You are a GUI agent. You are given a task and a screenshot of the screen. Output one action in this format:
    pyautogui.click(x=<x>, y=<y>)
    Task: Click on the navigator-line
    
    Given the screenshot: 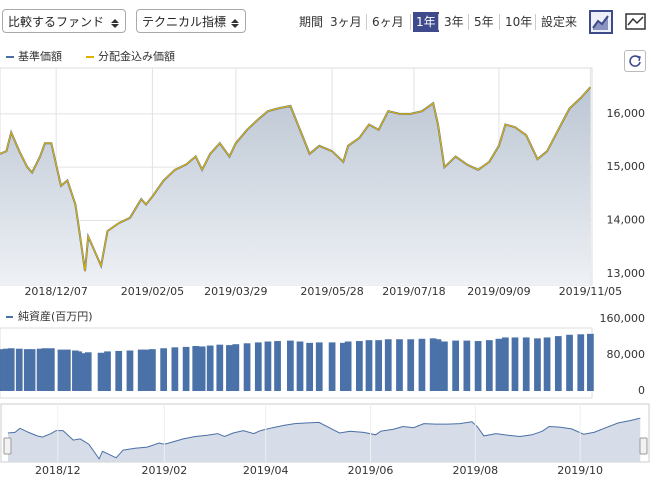 What is the action you would take?
    pyautogui.click(x=324, y=438)
    